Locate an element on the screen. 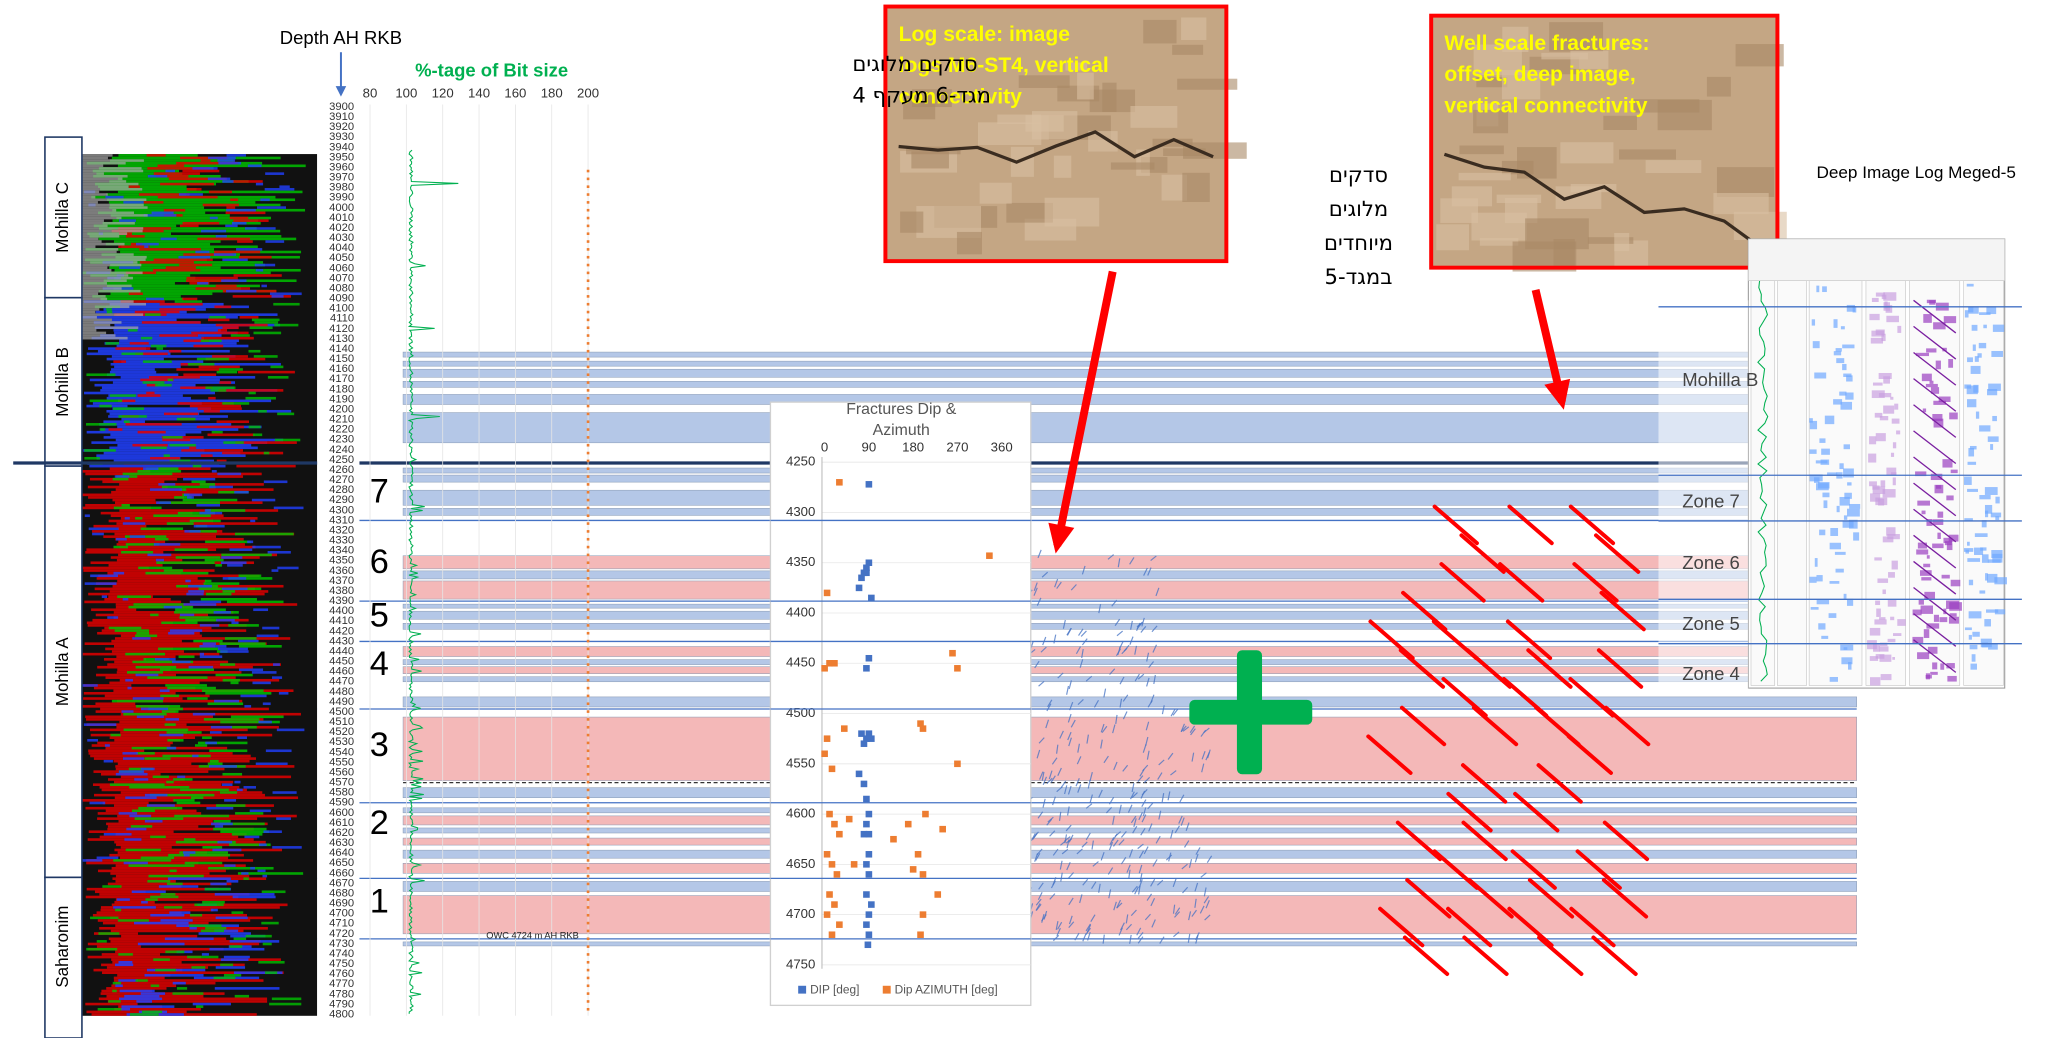  formation-box is located at coordinates (63, 381).